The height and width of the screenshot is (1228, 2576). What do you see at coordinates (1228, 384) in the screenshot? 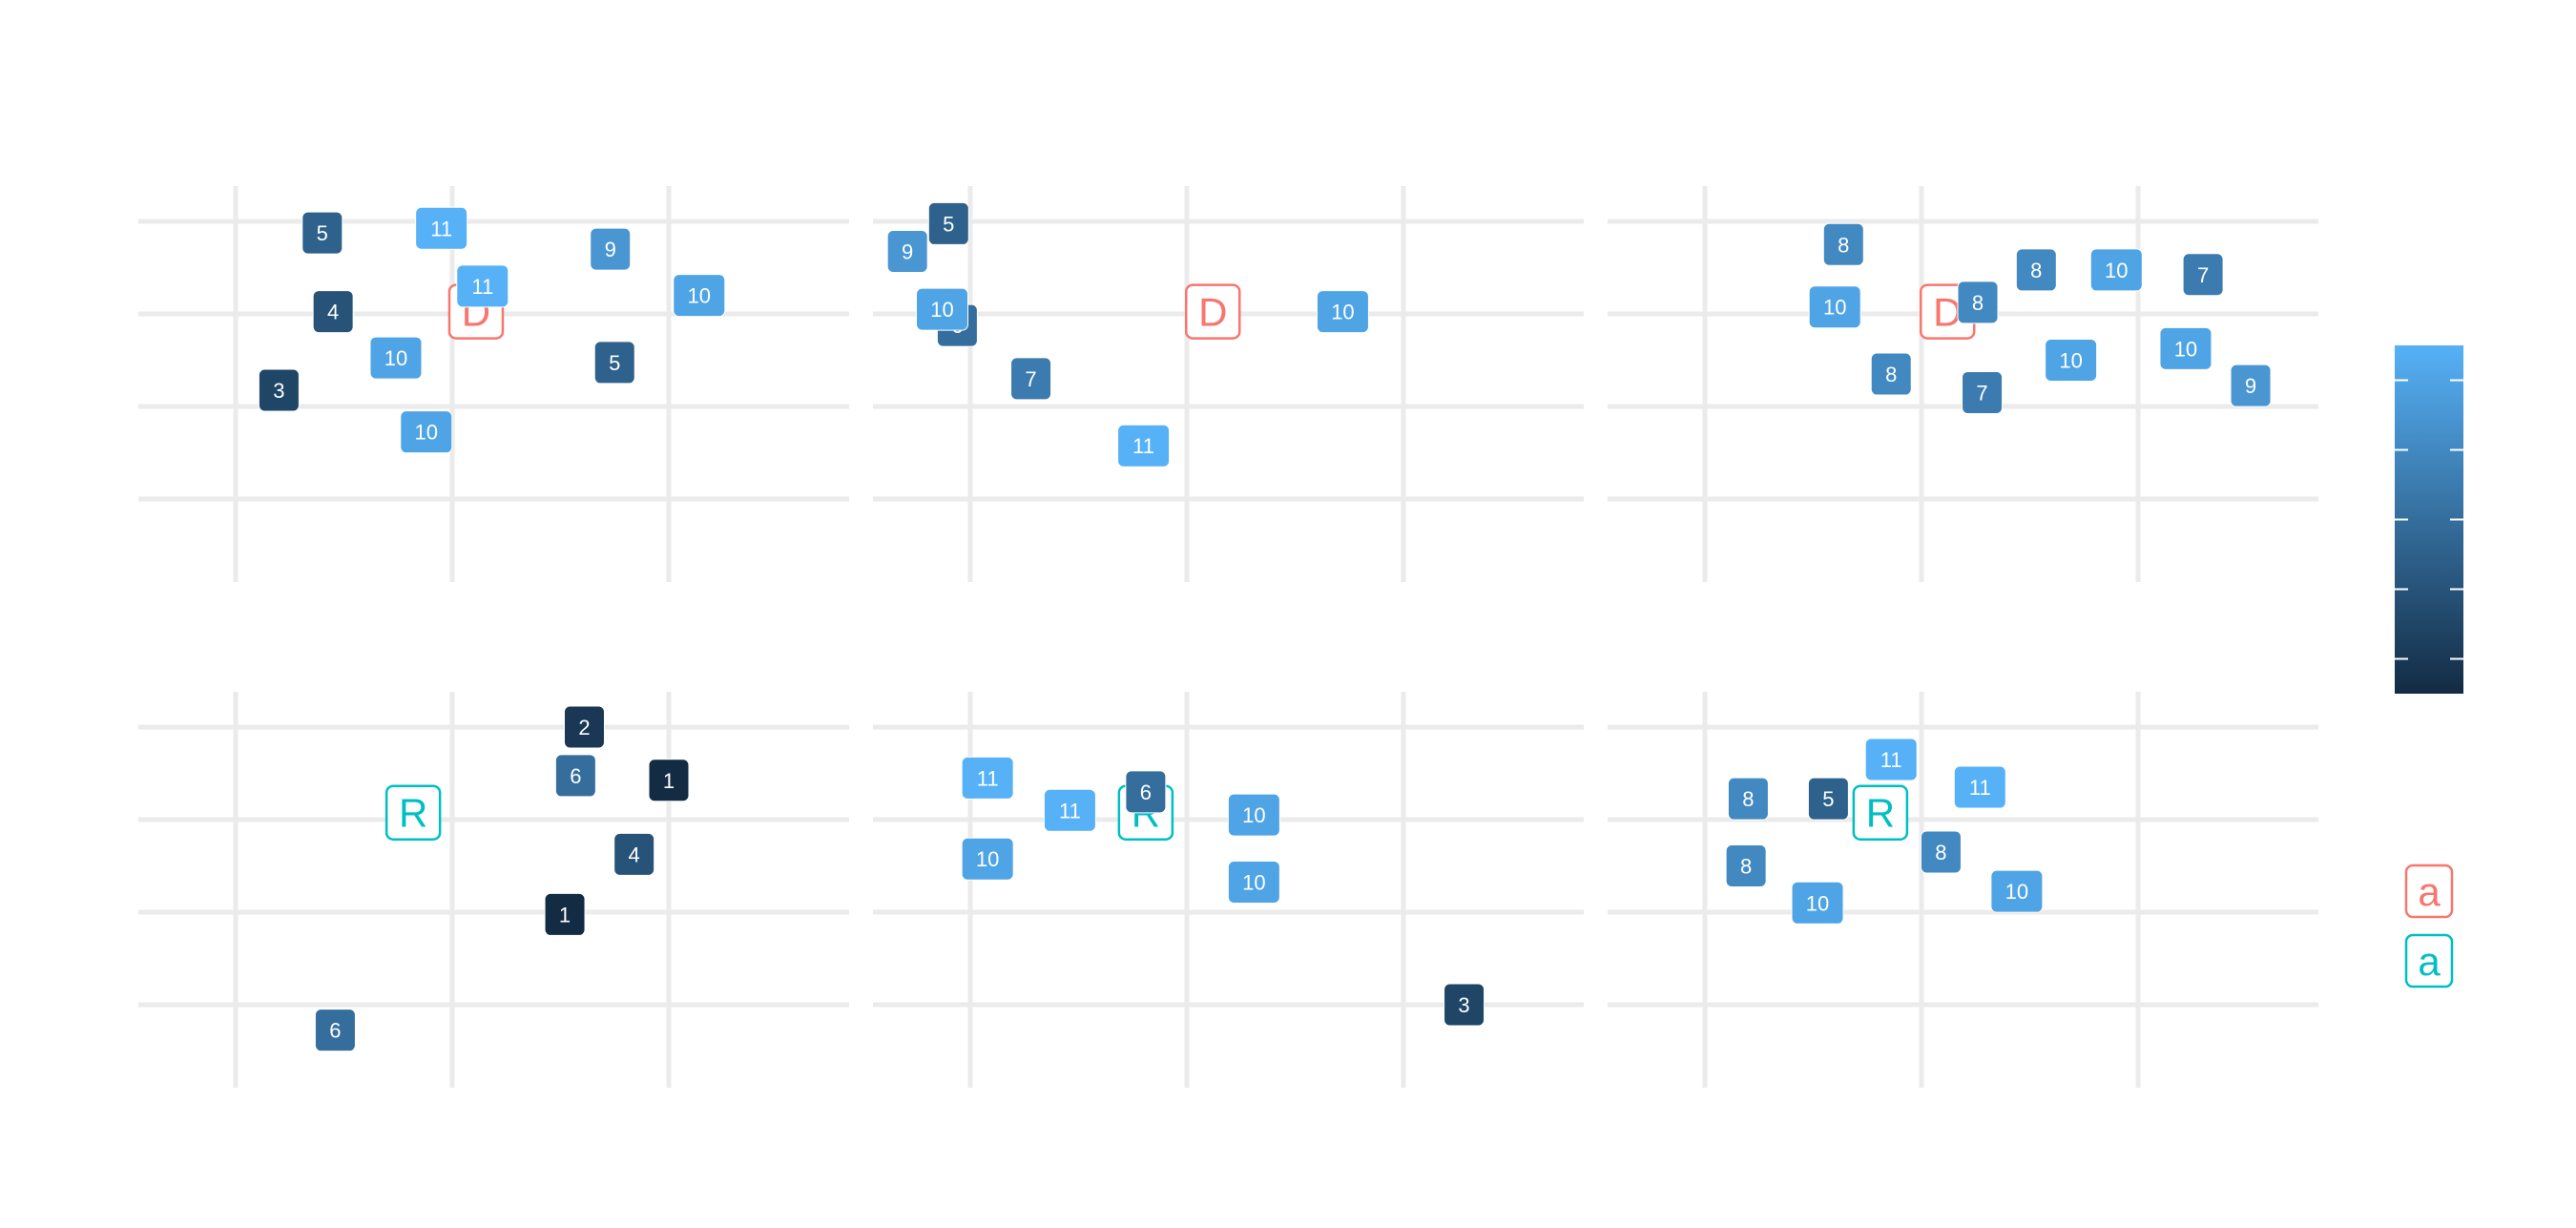
I see `facet-panel: D5961010711` at bounding box center [1228, 384].